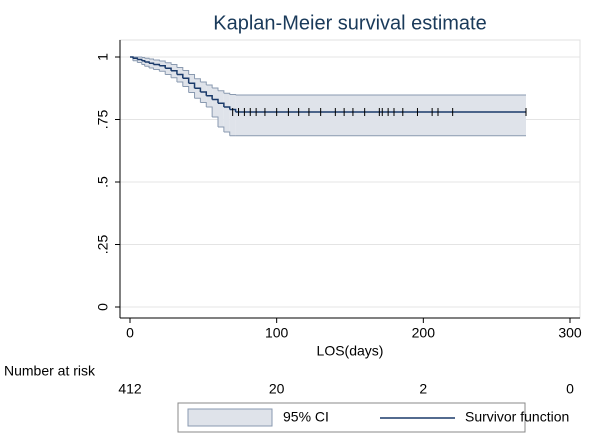  What do you see at coordinates (50, 371) in the screenshot?
I see `risk-label: Number at risk` at bounding box center [50, 371].